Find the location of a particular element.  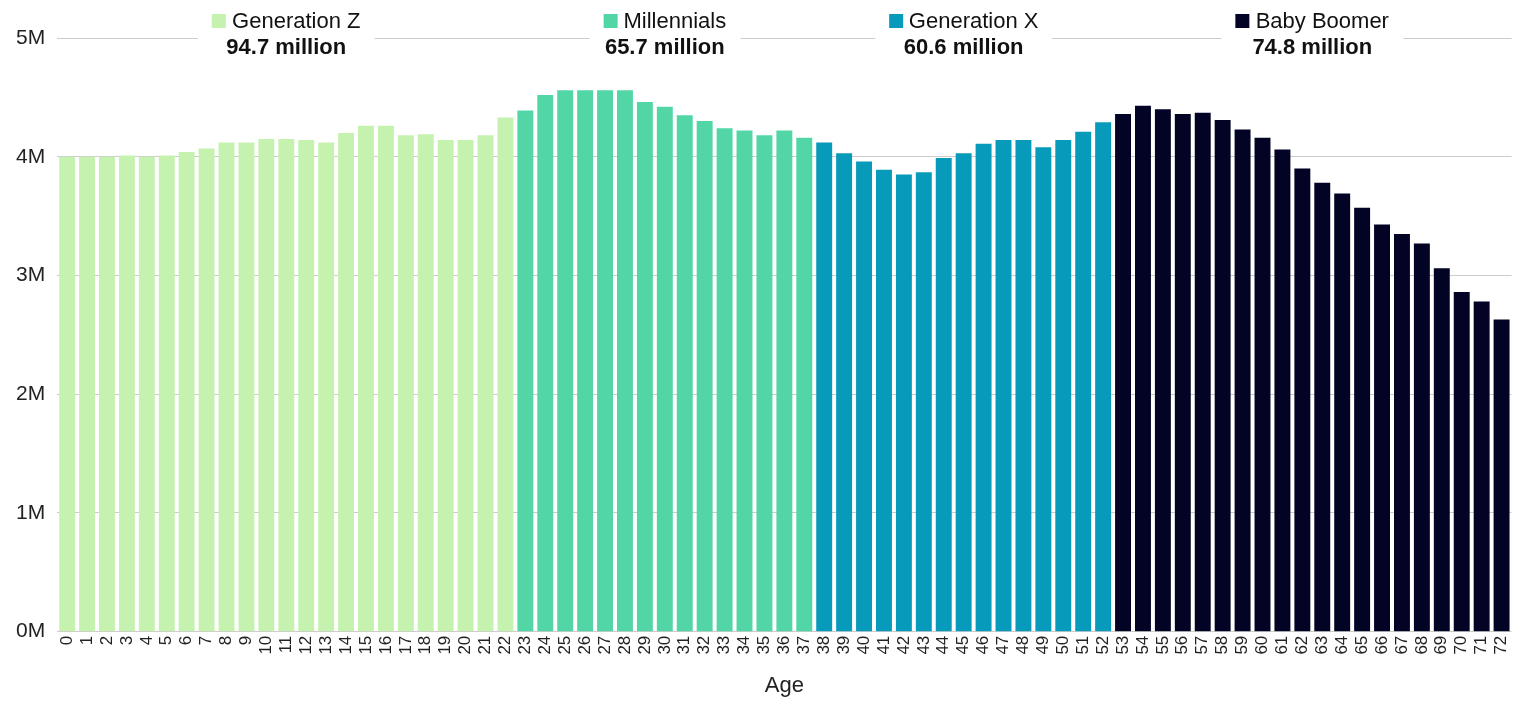

x-tick-label: 6 is located at coordinates (186, 640).